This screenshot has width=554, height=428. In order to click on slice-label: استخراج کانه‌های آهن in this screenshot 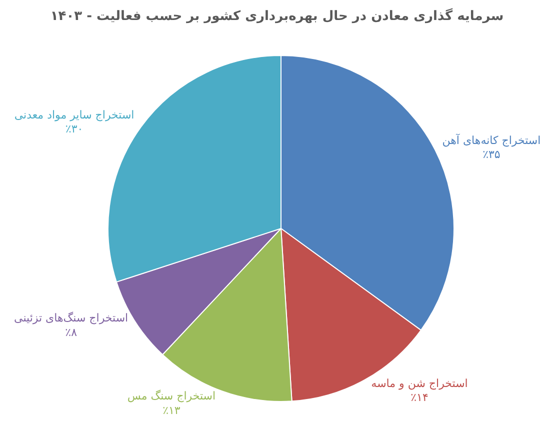, I will do `click(491, 139)`.